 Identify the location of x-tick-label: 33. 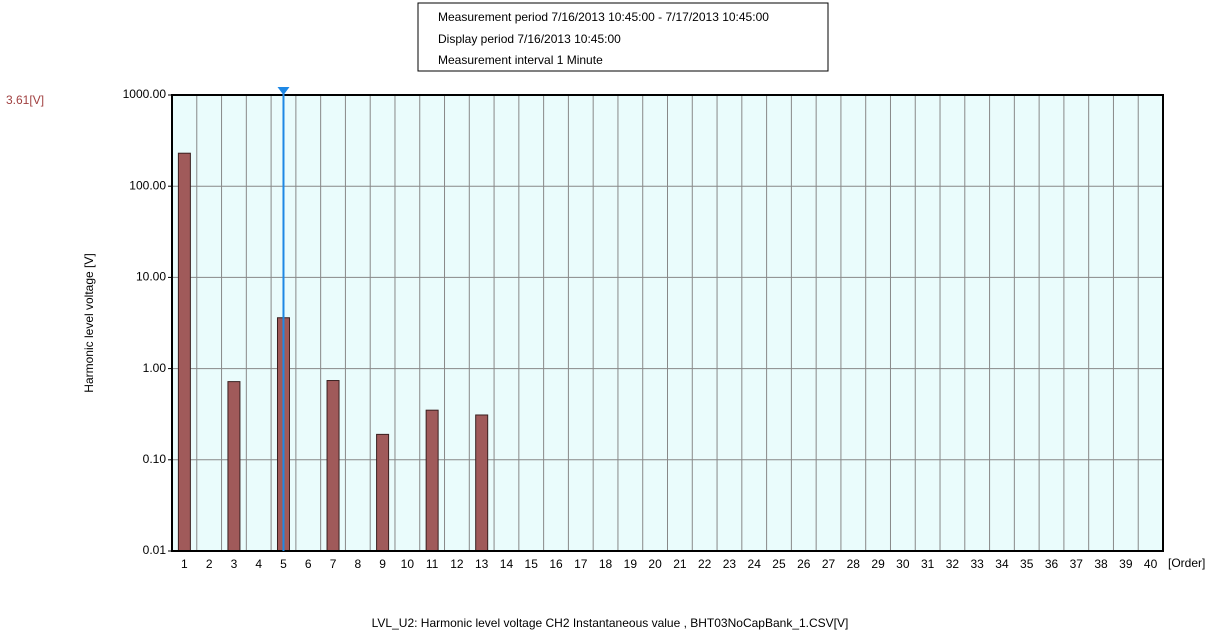
(978, 564).